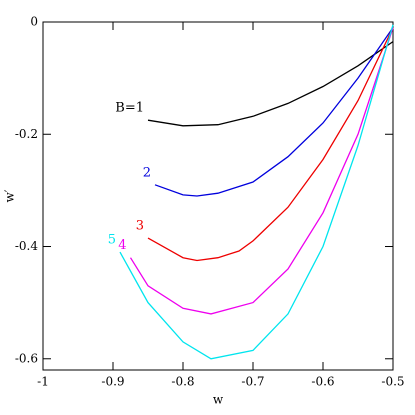 The width and height of the screenshot is (415, 415). What do you see at coordinates (322, 382) in the screenshot?
I see `x-tick-label: -0.6` at bounding box center [322, 382].